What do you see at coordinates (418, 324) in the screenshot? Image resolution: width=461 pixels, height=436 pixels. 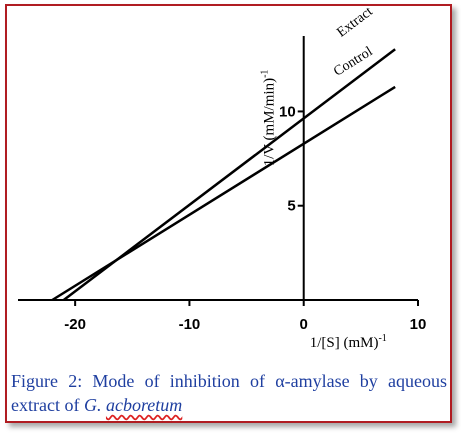 I see `x-tick-label: 10` at bounding box center [418, 324].